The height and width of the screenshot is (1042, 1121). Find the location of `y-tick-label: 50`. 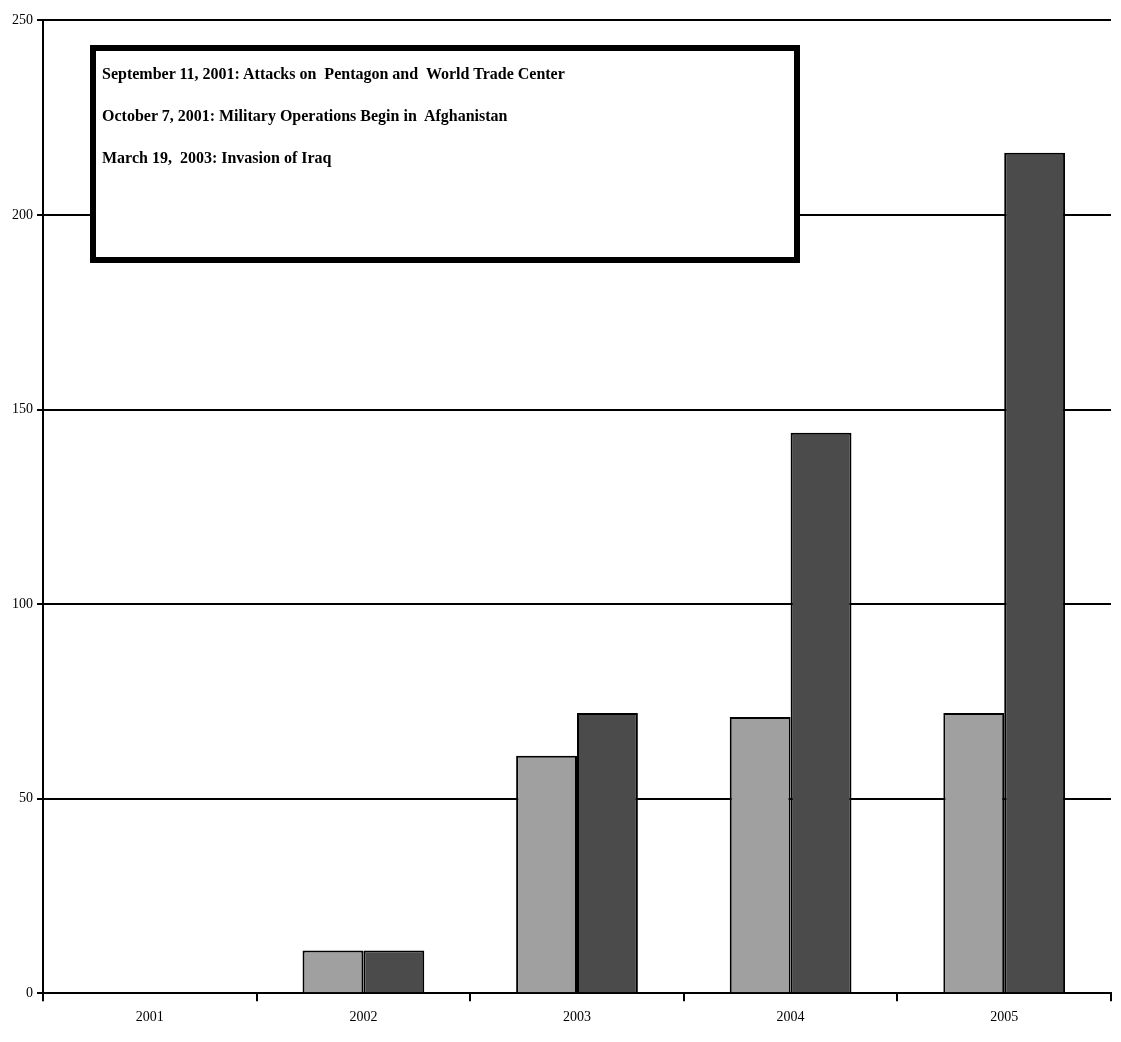

y-tick-label: 50 is located at coordinates (26, 798).